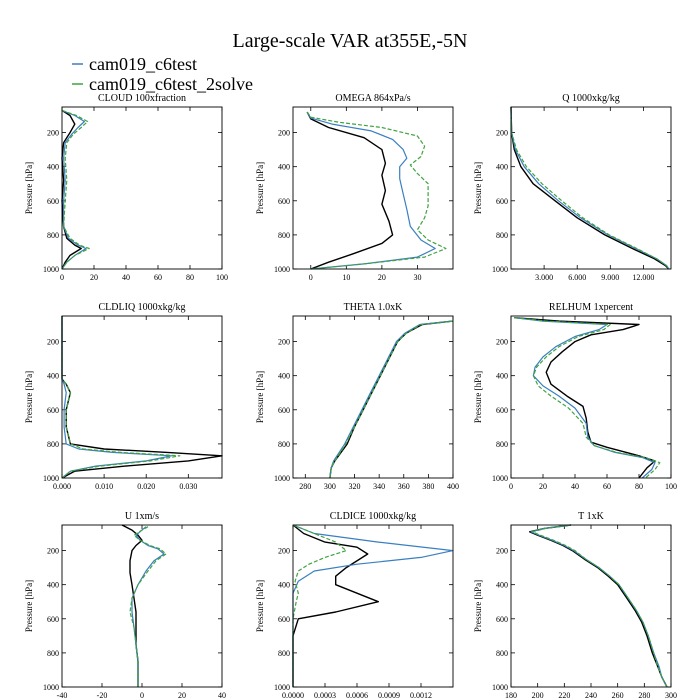 Image resolution: width=700 pixels, height=700 pixels. I want to click on xtick-label: 0.0009, so click(389, 695).